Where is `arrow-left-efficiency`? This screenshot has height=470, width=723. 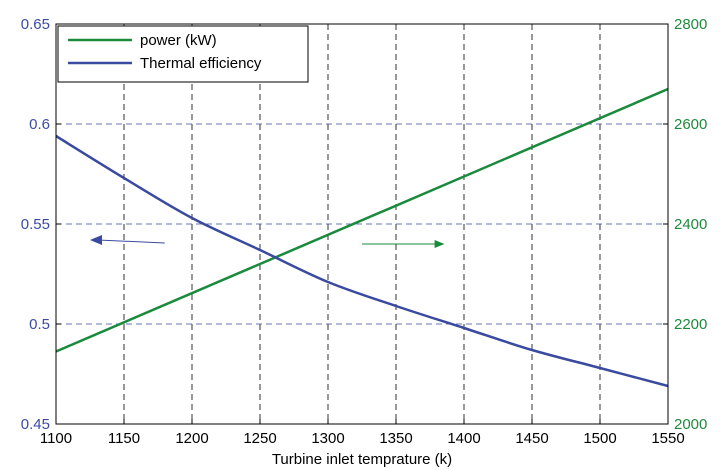
arrow-left-efficiency is located at coordinates (131, 241).